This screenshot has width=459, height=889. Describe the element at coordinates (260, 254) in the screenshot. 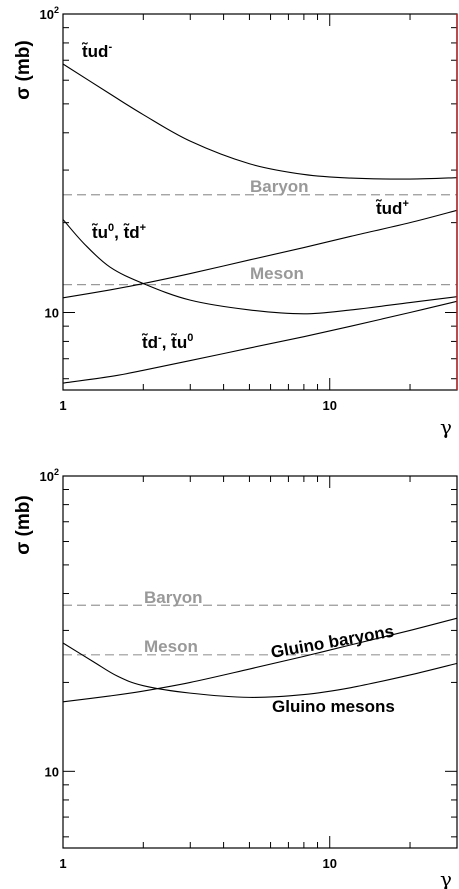

I see `curve-stop-ud-plus` at that location.